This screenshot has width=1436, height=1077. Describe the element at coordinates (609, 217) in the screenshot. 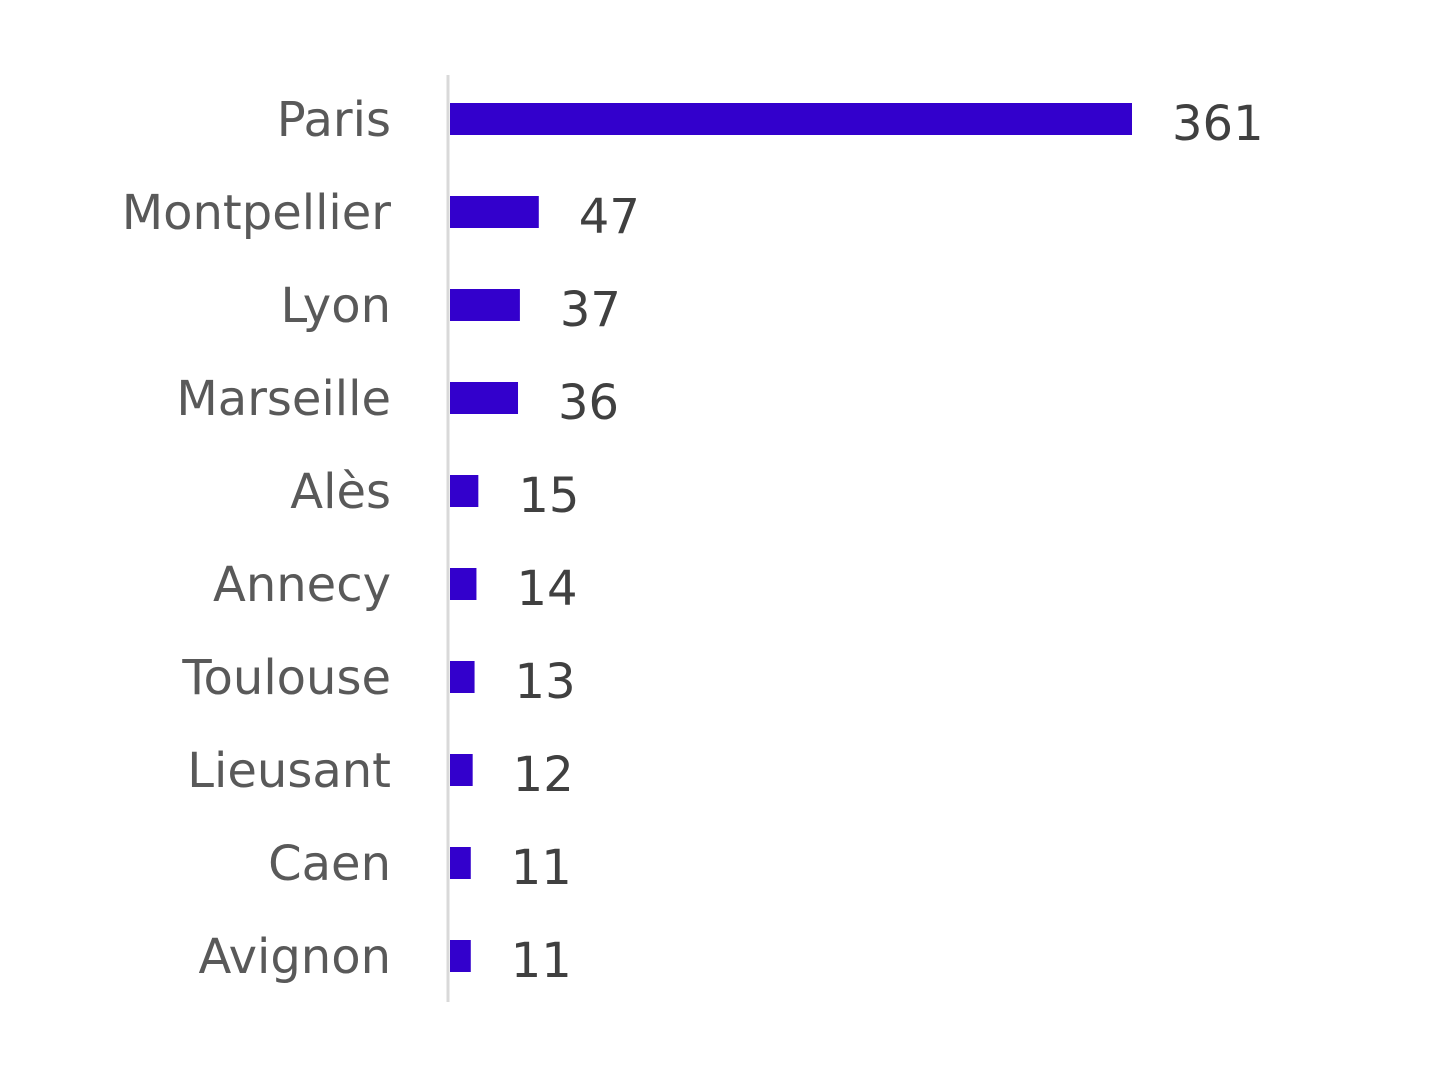

I see `value-label-montpellier: 47` at that location.